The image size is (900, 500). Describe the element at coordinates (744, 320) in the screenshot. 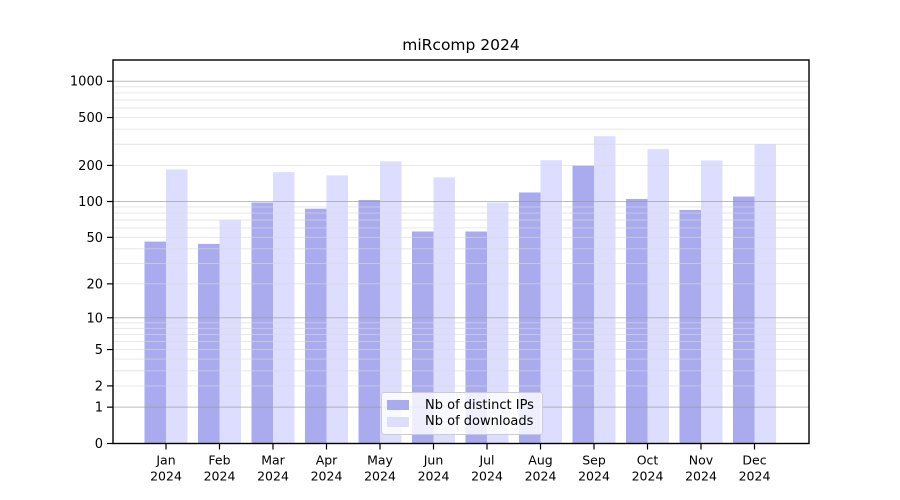

I see `bar-distinct-ips-dec` at that location.